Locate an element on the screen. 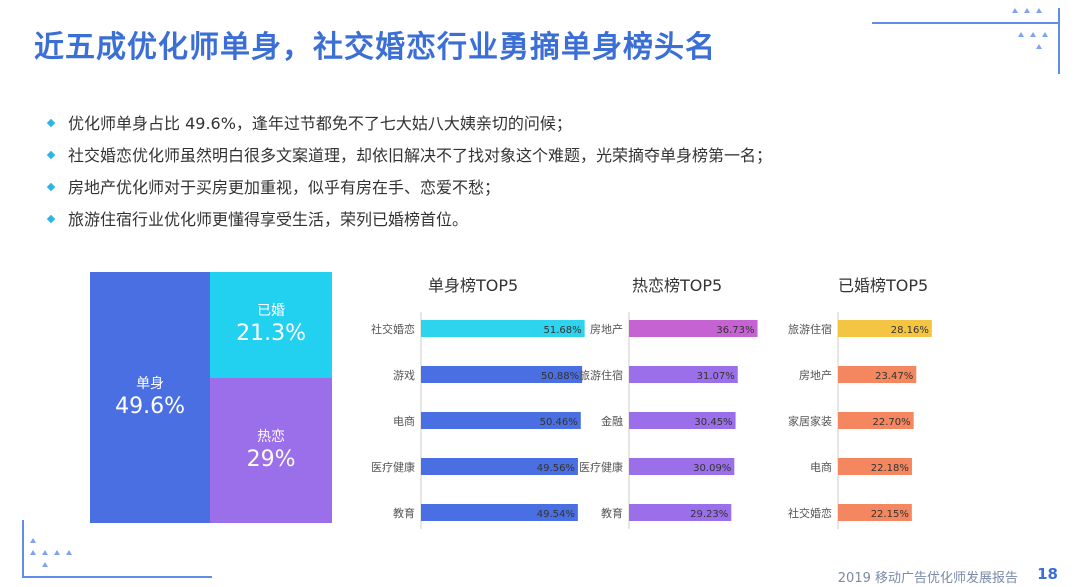 The width and height of the screenshot is (1080, 587). treemap-cell-value: 29% is located at coordinates (271, 459).